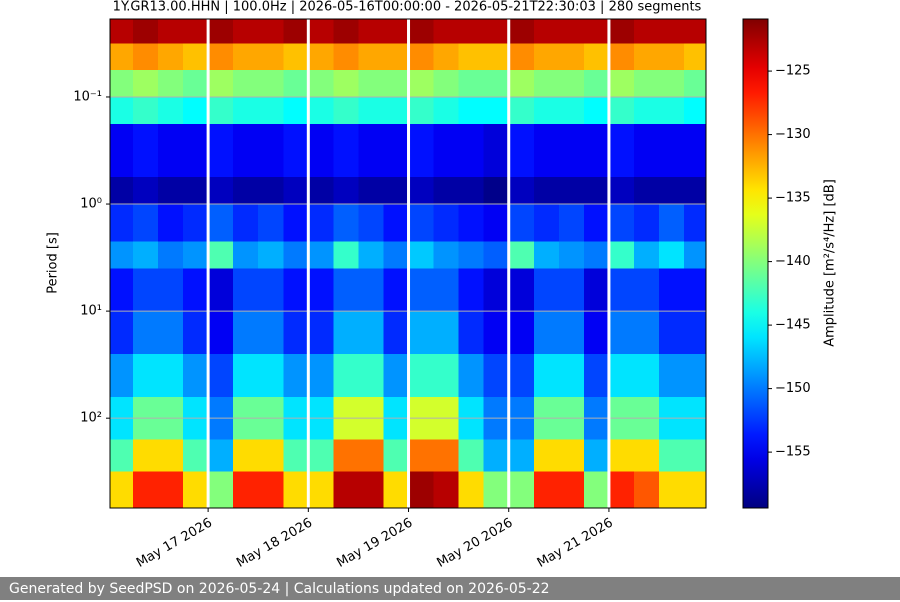 This screenshot has height=602, width=900. Describe the element at coordinates (374, 543) in the screenshot. I see `x-tick-label: May 19 2026` at that location.